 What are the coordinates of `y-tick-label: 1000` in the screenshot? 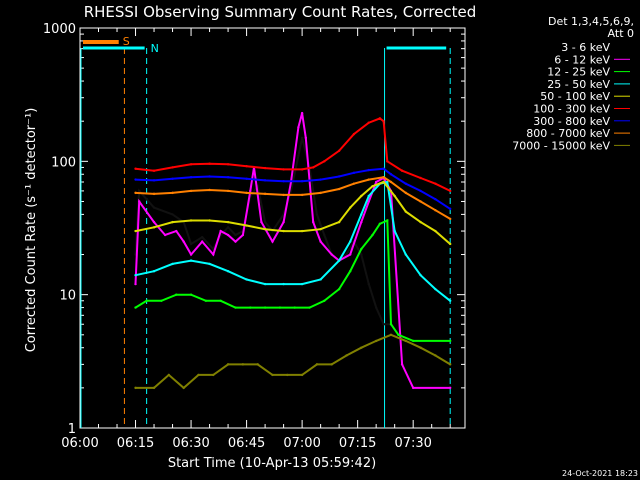 It's located at (59, 29).